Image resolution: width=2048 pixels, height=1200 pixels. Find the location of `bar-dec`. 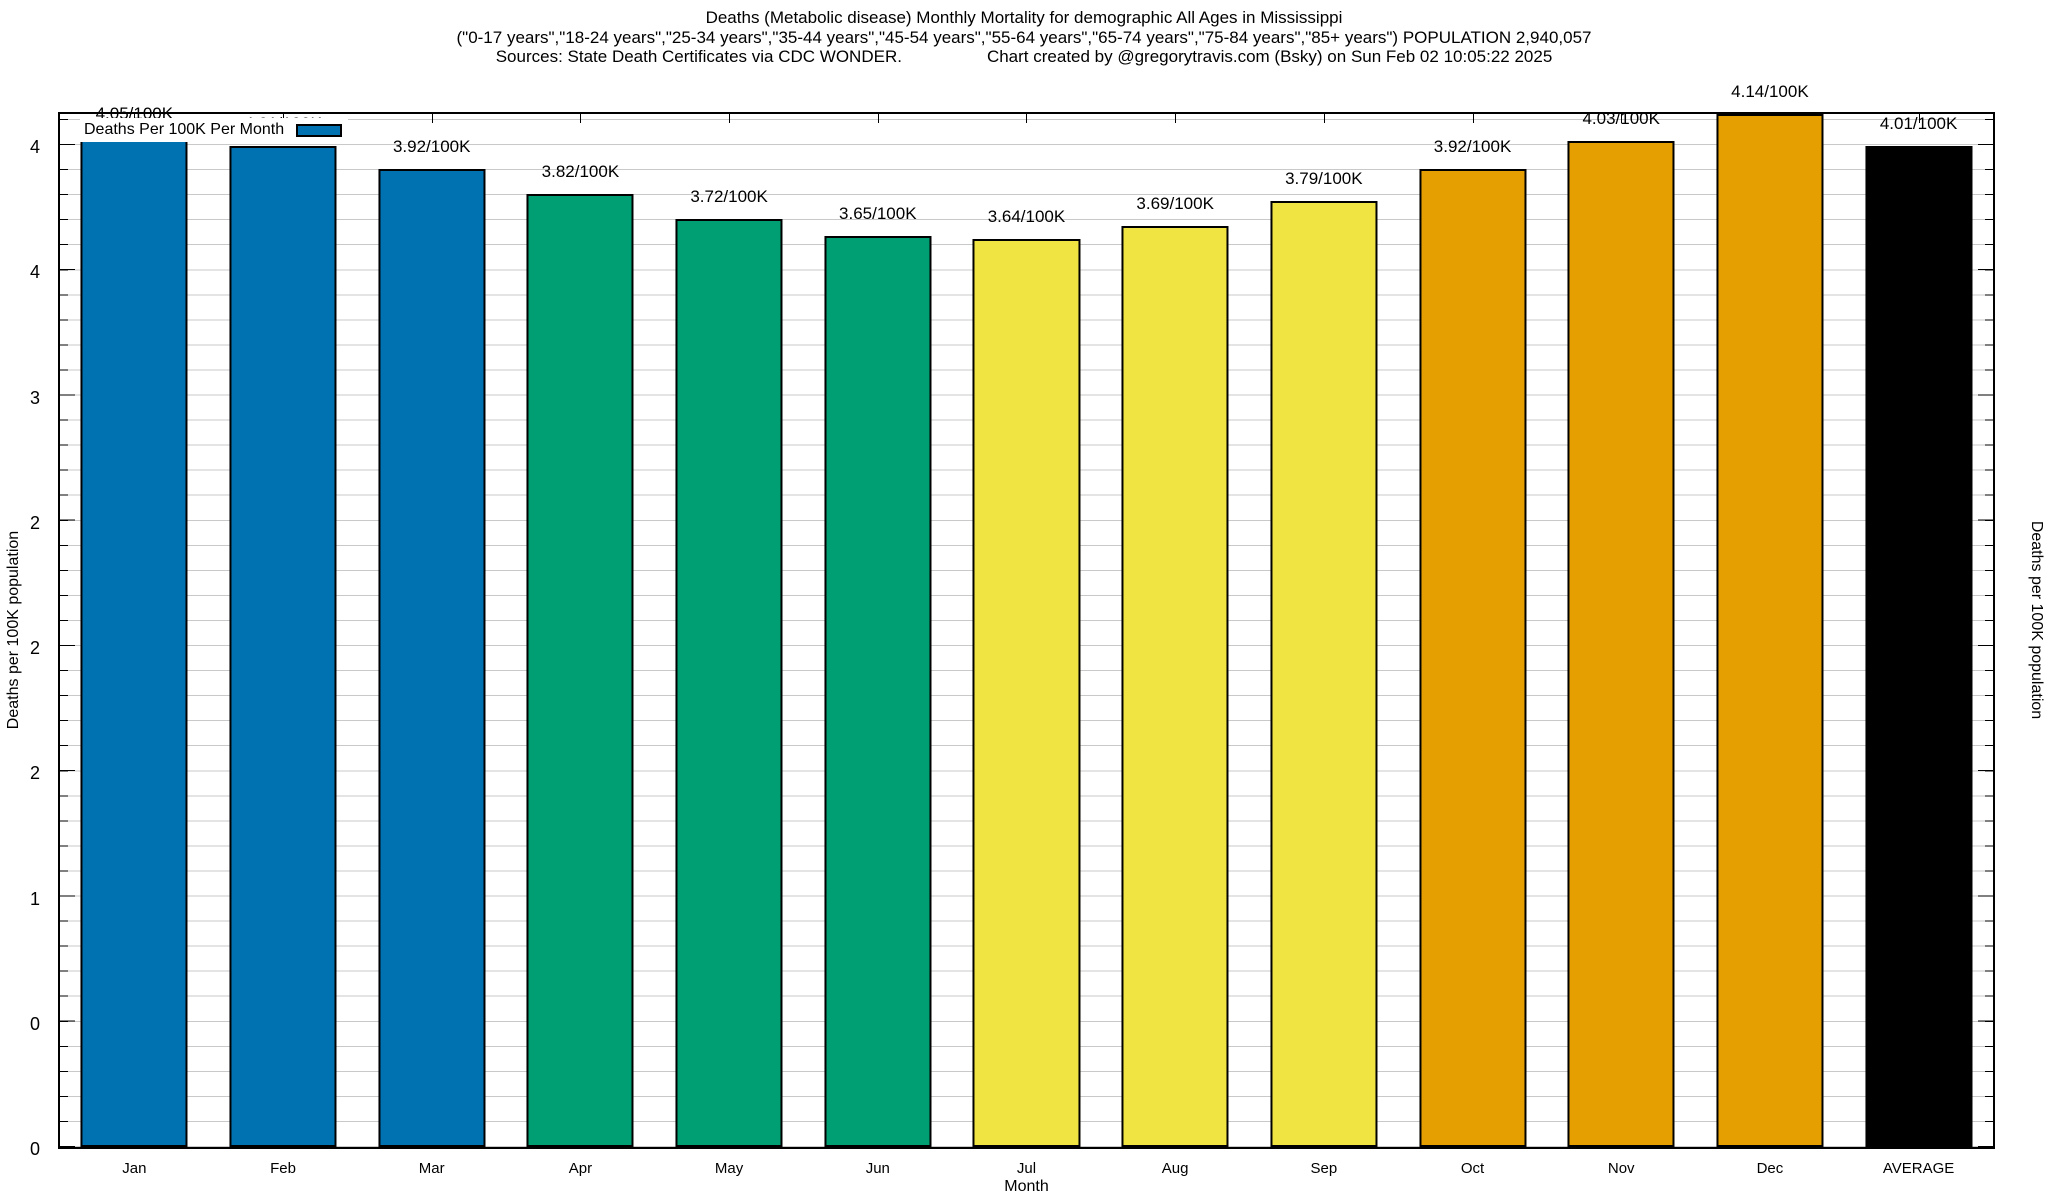

bar-dec is located at coordinates (1770, 630).